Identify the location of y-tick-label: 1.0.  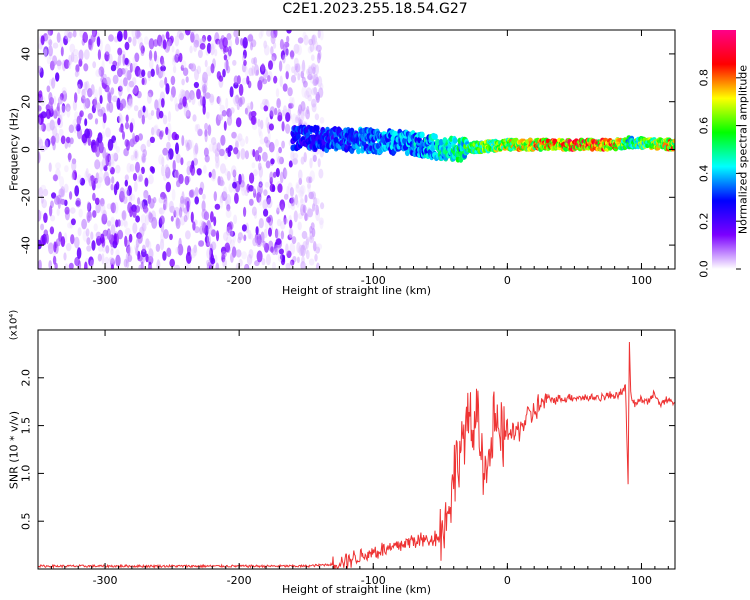
(26, 474).